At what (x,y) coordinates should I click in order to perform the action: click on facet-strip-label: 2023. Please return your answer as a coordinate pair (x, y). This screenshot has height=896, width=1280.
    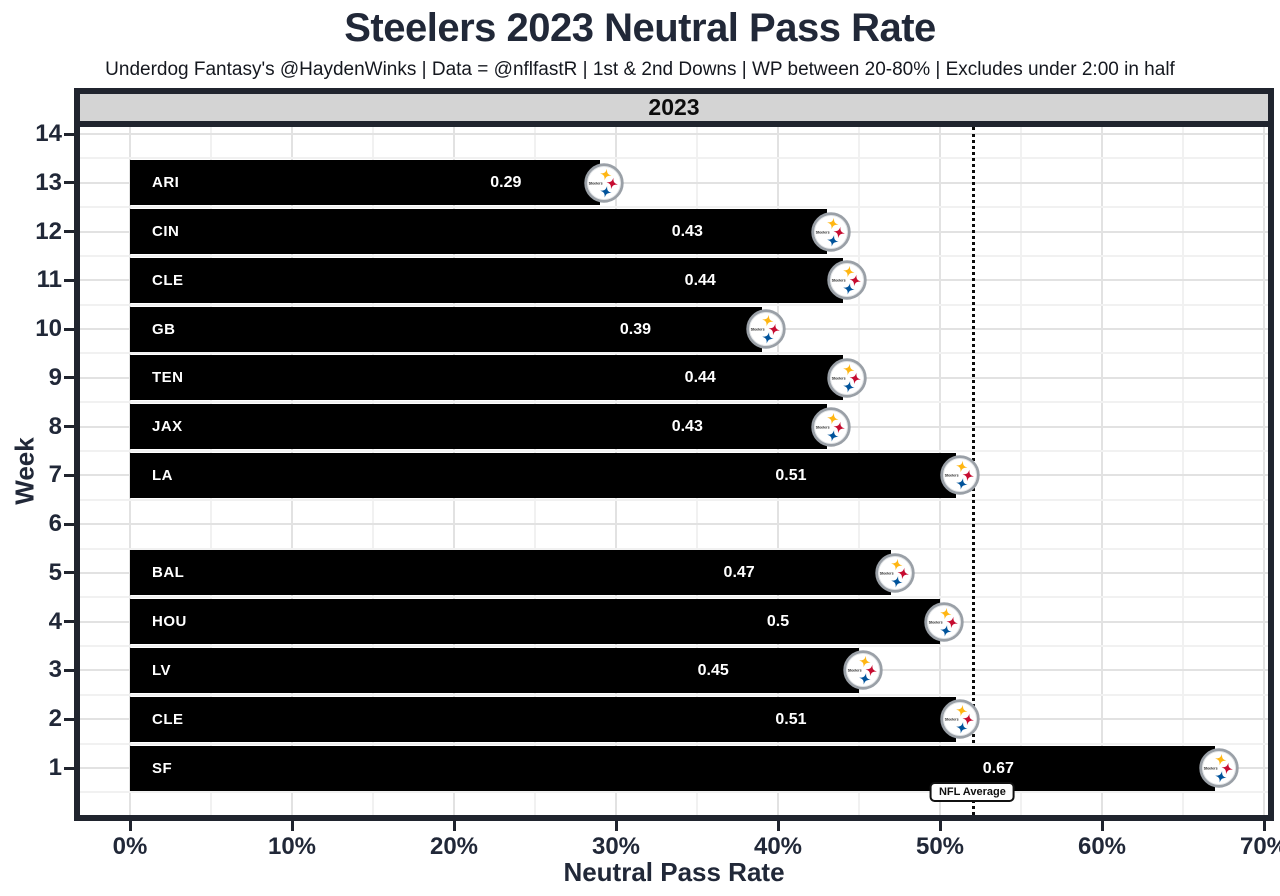
    Looking at the image, I should click on (674, 107).